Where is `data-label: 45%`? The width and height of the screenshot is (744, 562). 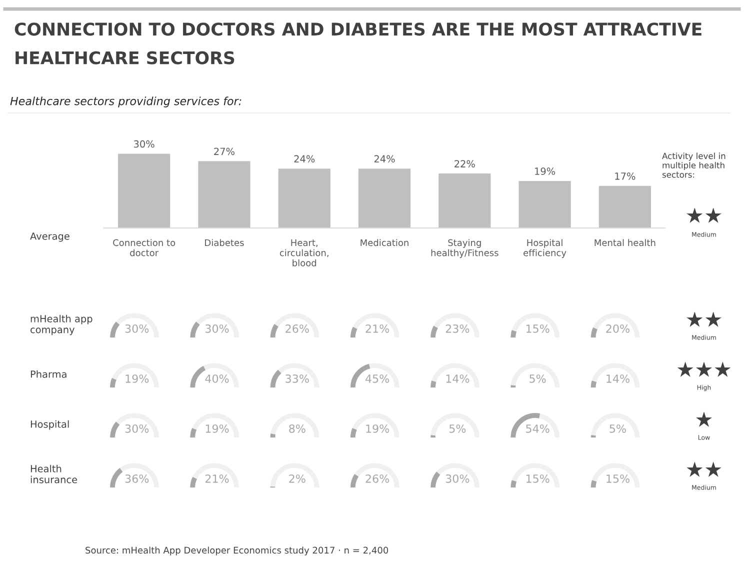 data-label: 45% is located at coordinates (377, 378).